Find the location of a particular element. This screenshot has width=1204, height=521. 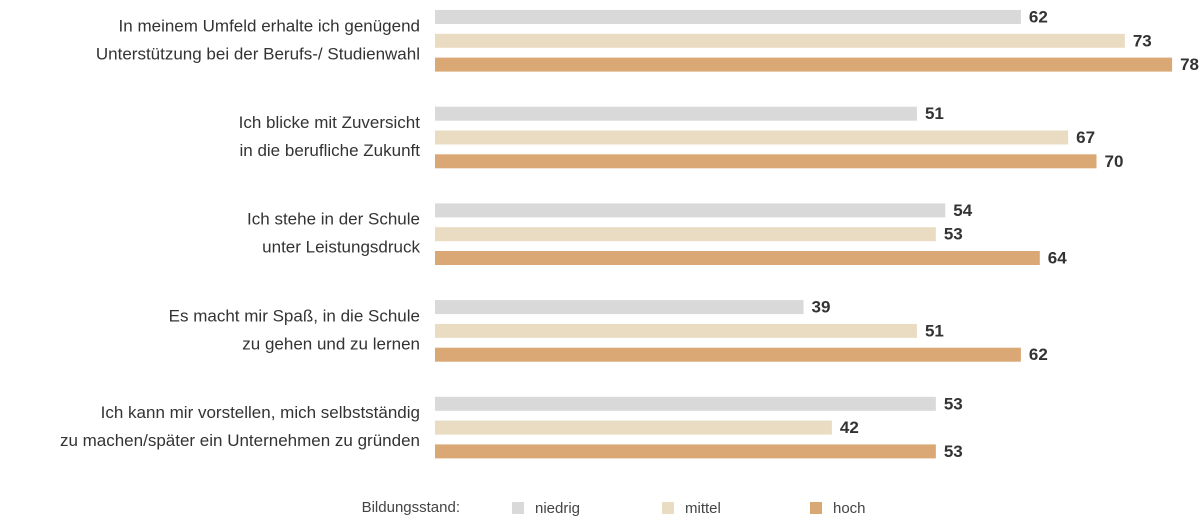

category-label: in die berufliche Zukunft is located at coordinates (330, 150).